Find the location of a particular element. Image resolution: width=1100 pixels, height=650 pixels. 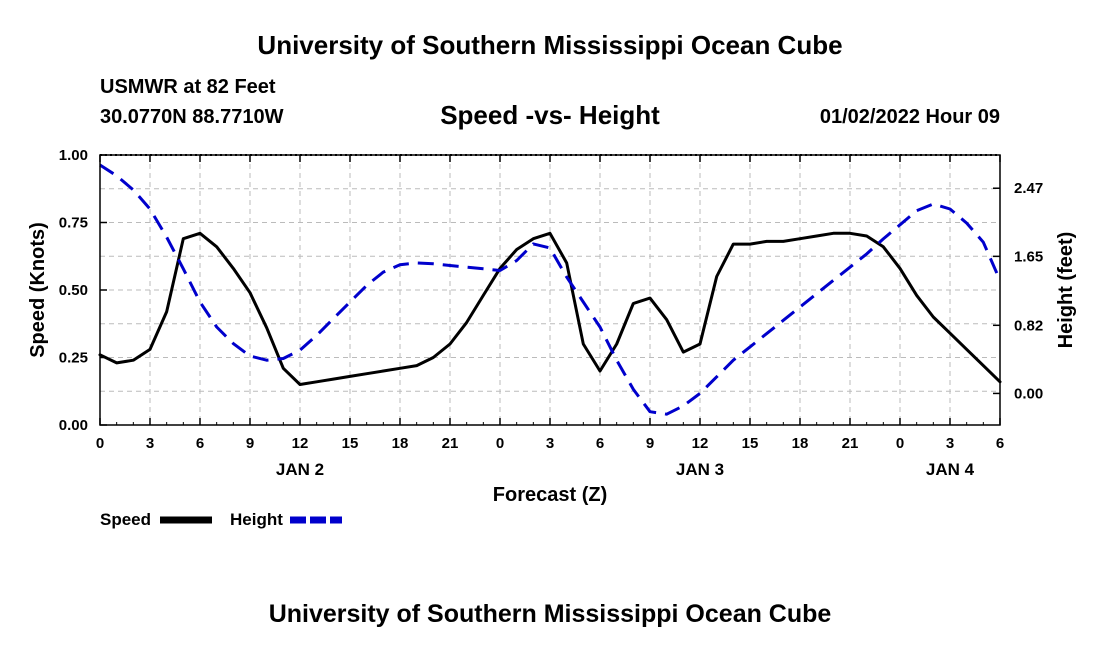

y2-axis-label: Height (feet) is located at coordinates (1066, 290).